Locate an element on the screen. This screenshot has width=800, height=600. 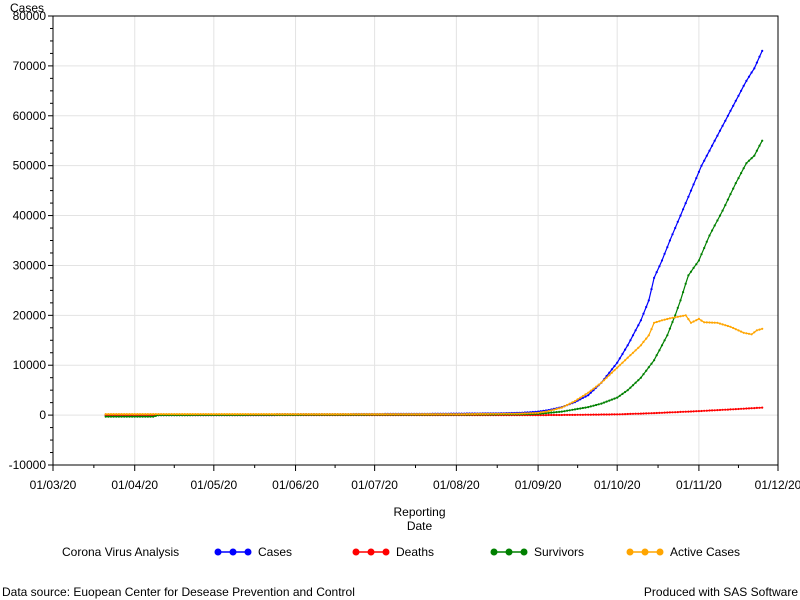
series-line-active-cases is located at coordinates (434, 364).